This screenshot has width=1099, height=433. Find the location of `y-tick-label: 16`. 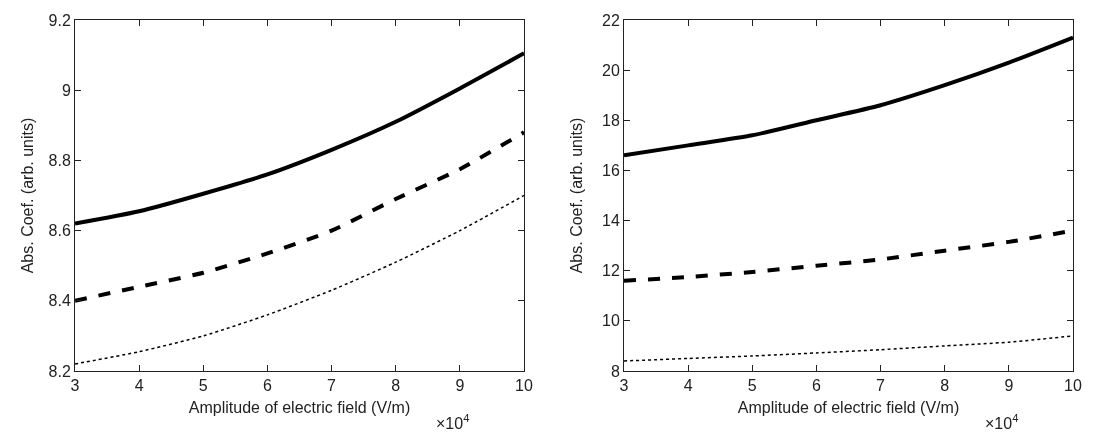

y-tick-label: 16 is located at coordinates (611, 171).